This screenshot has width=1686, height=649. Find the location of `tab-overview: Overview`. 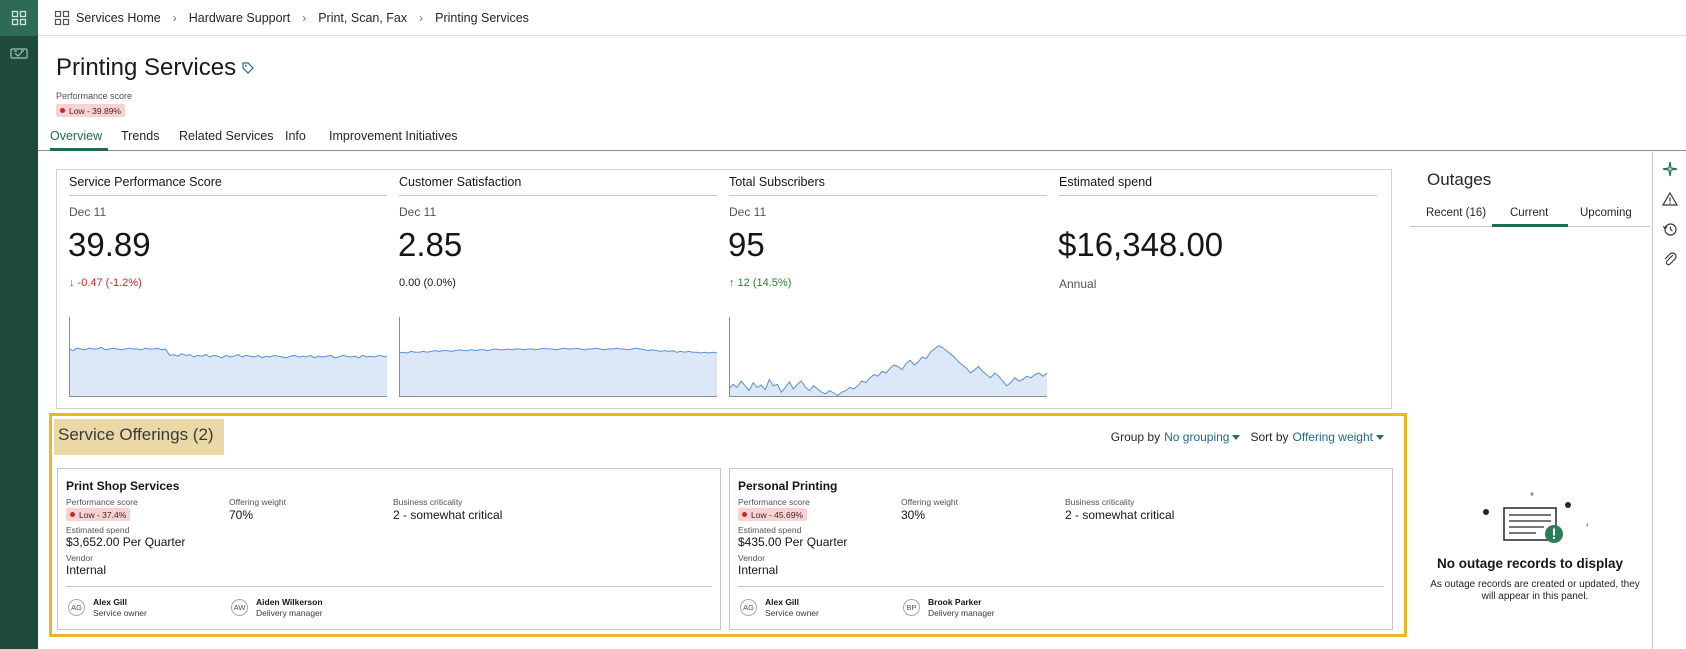

tab-overview: Overview is located at coordinates (76, 136).